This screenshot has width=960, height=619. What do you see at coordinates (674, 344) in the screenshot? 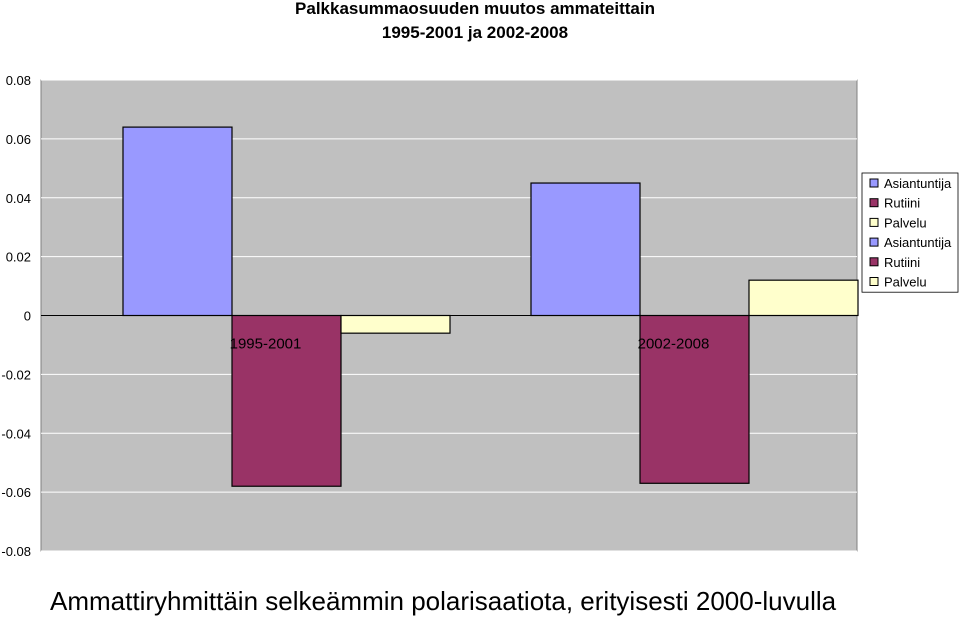
I see `category-label: 2002-2008` at bounding box center [674, 344].